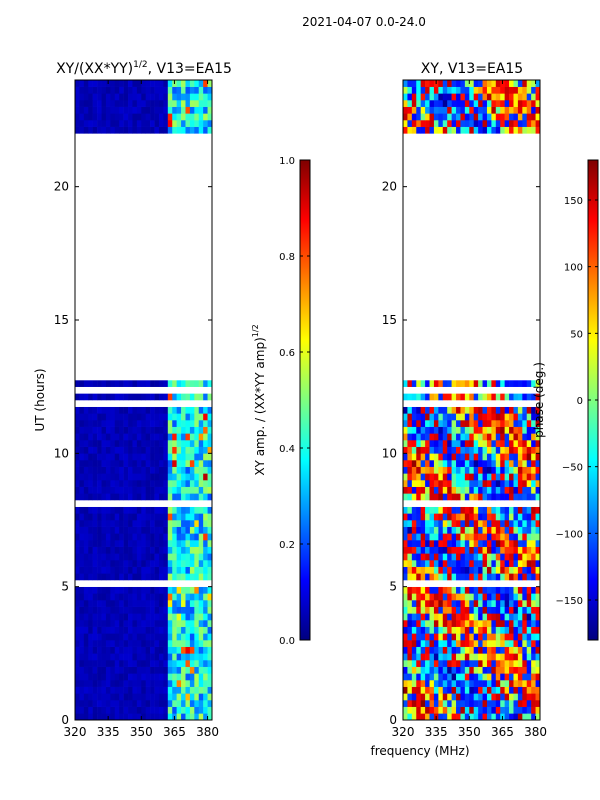  Describe the element at coordinates (389, 320) in the screenshot. I see `phase-ytick-label: 15` at that location.